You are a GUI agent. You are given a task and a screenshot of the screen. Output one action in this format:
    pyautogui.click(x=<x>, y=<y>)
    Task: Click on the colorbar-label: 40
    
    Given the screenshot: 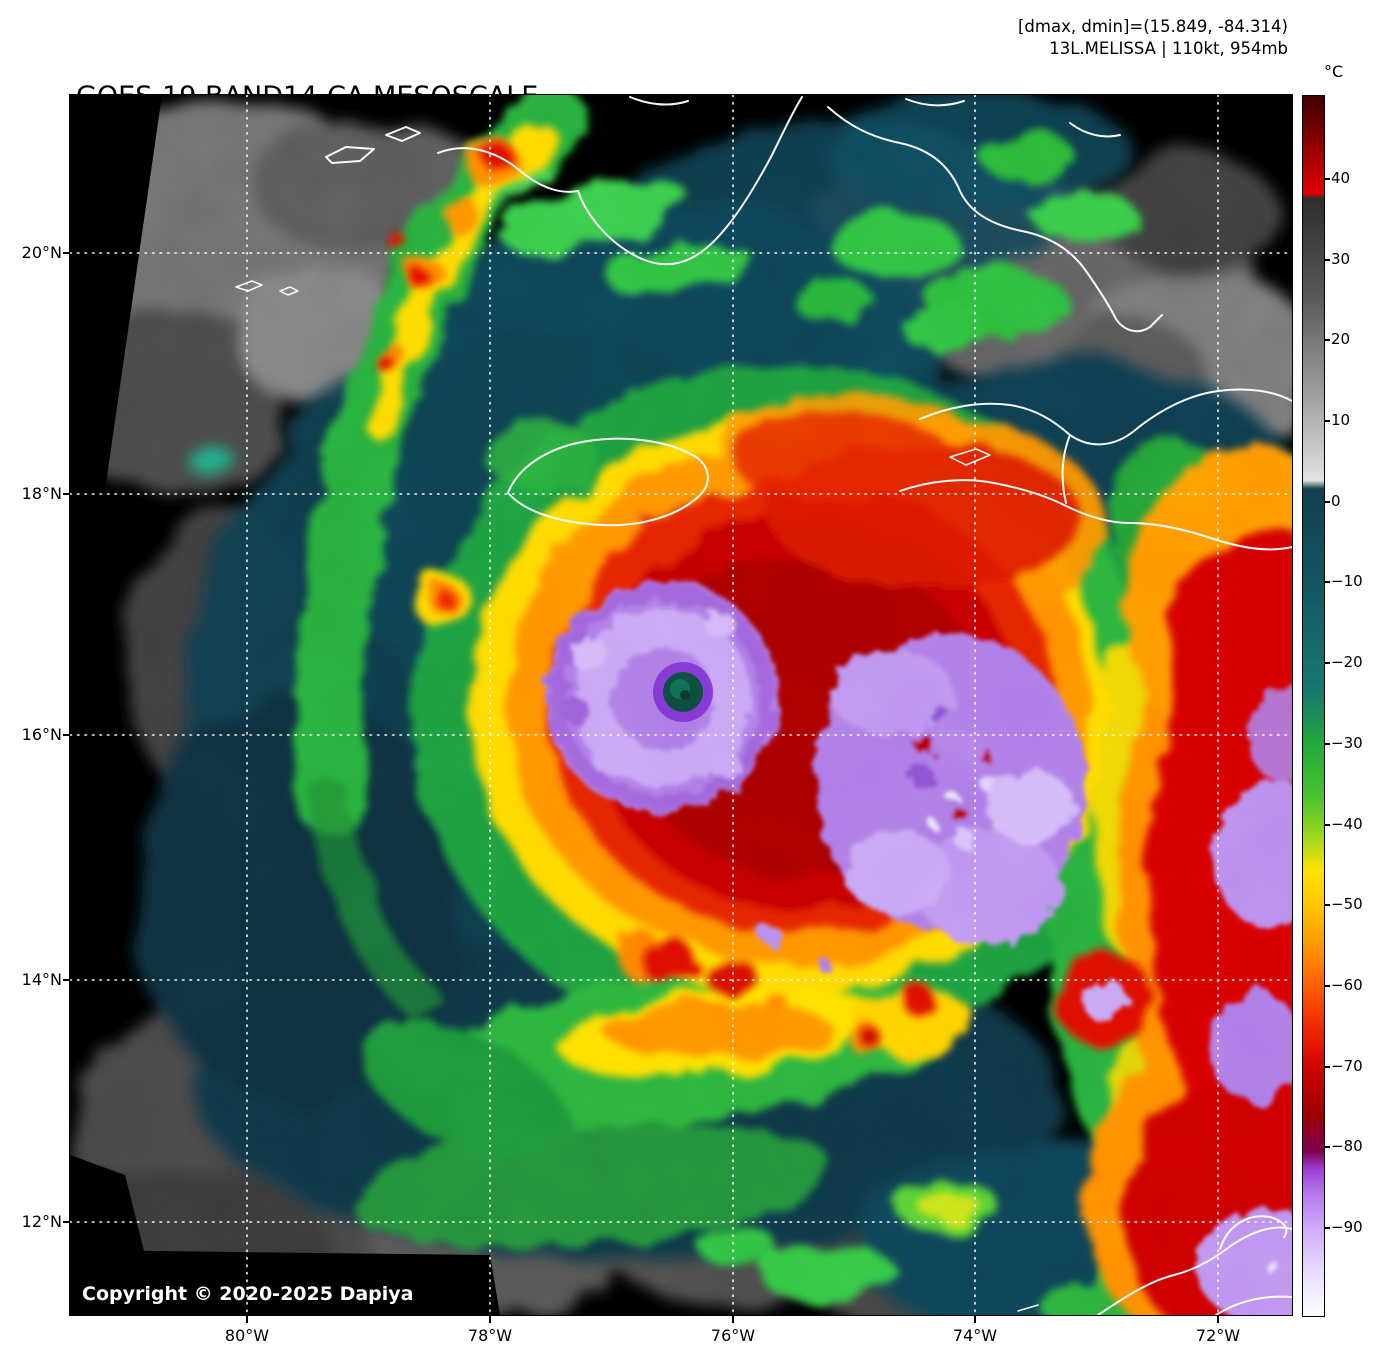 What is the action you would take?
    pyautogui.click(x=1341, y=178)
    